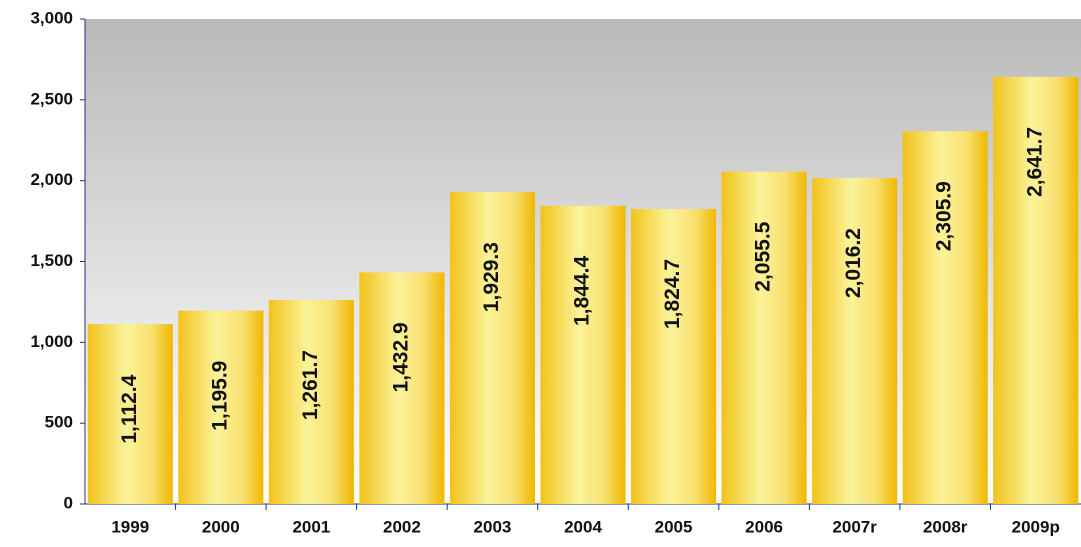  I want to click on x-tick-label: 2000, so click(221, 526).